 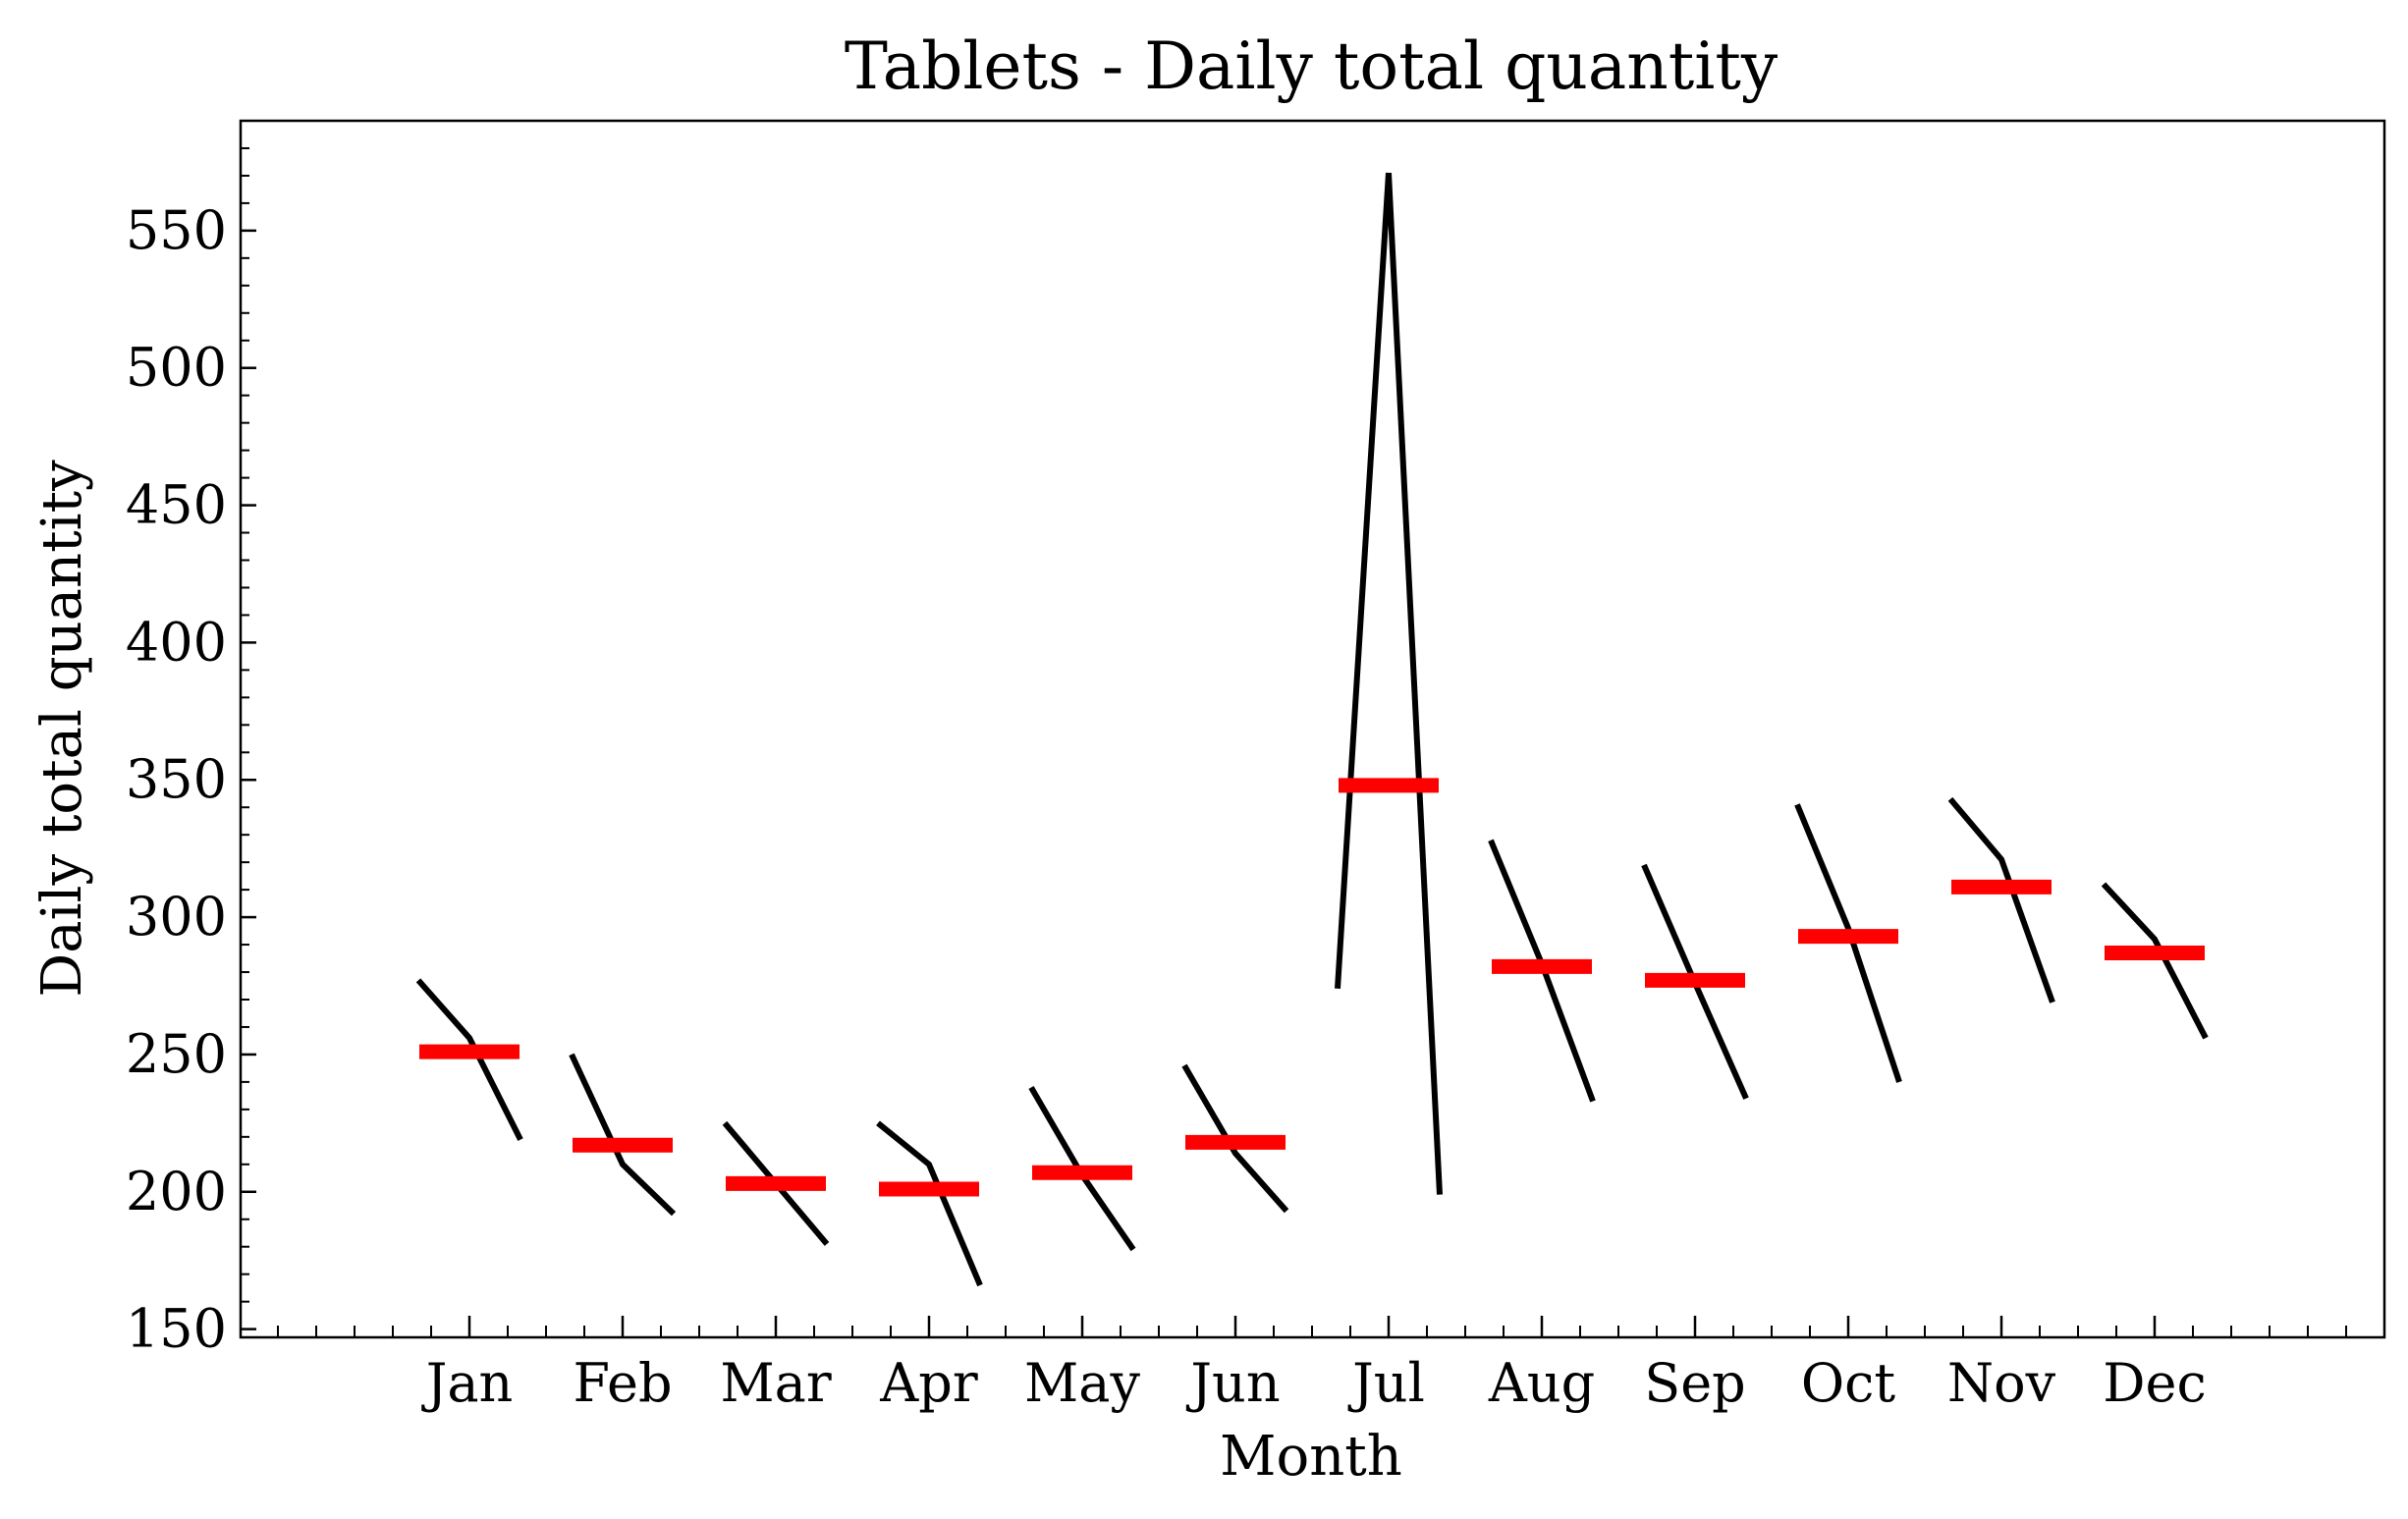 What do you see at coordinates (176, 1329) in the screenshot?
I see `y-tick-label: 150` at bounding box center [176, 1329].